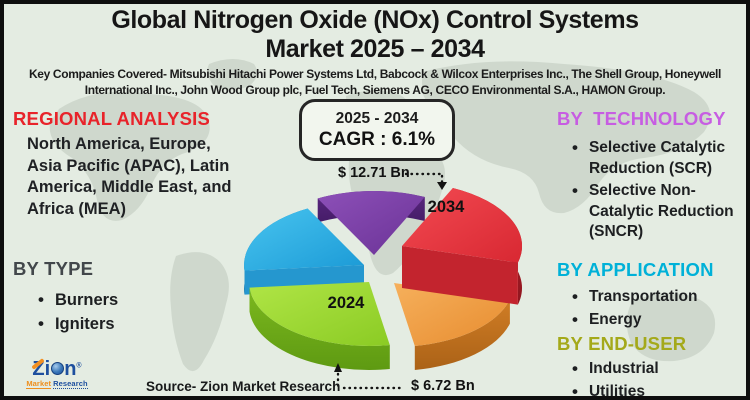 The height and width of the screenshot is (400, 750). Describe the element at coordinates (641, 118) in the screenshot. I see `heading-by-technology: BY TECHNOLOGY` at that location.